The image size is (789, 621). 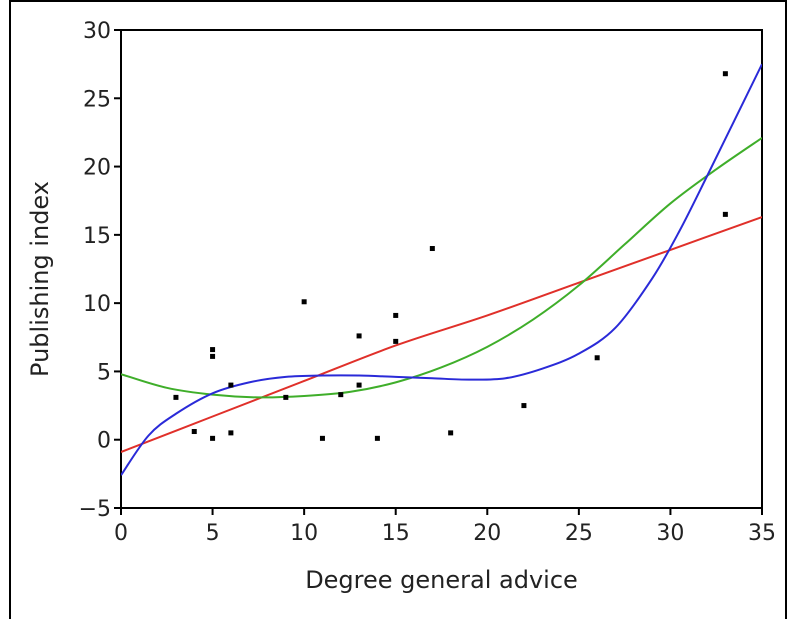 I want to click on y-tick-label: 20, so click(x=97, y=168).